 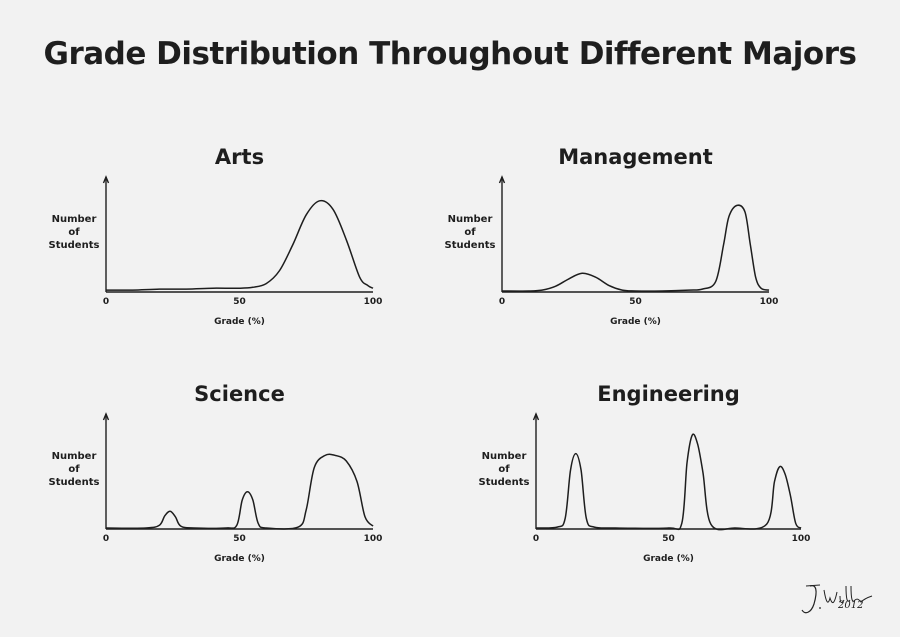 I want to click on signature-mark, so click(x=837, y=599).